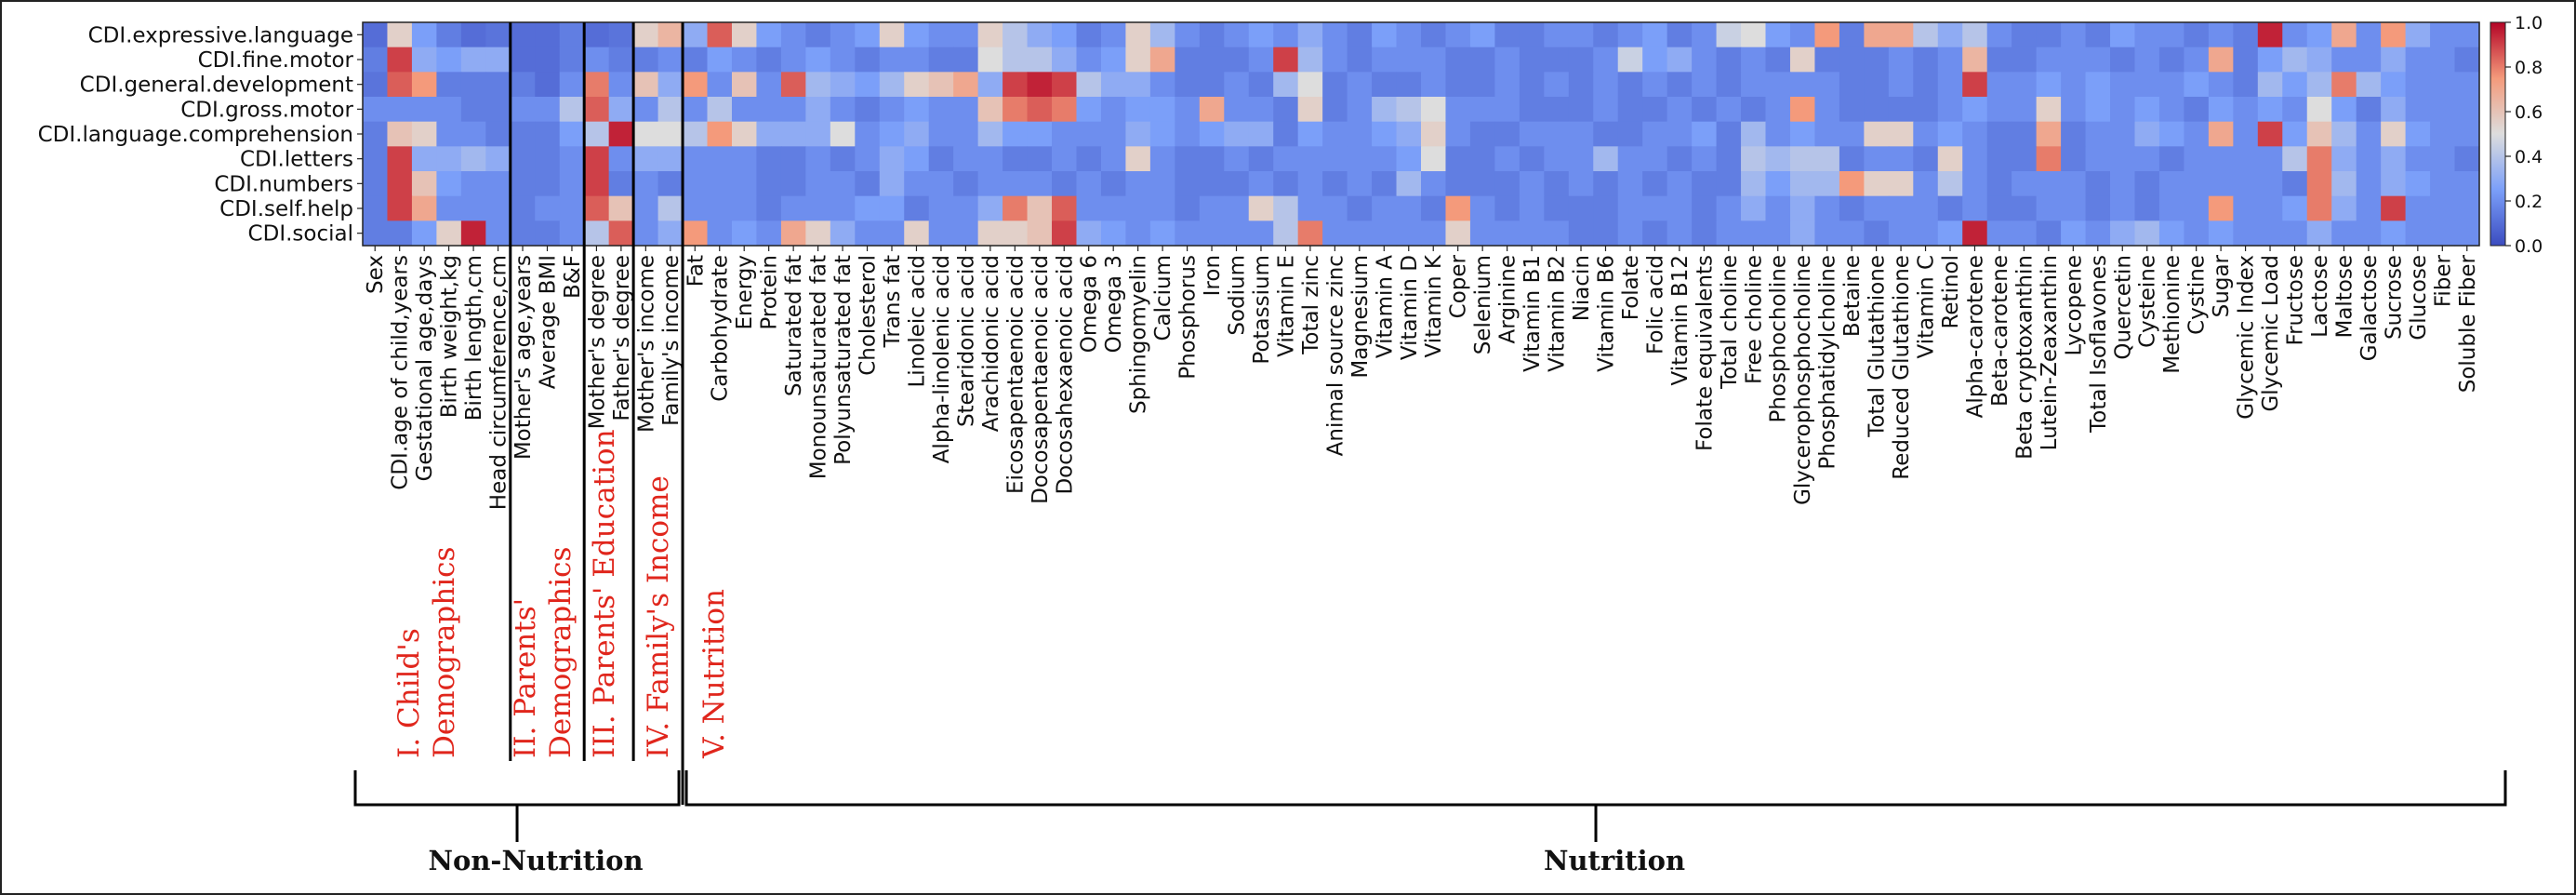 The width and height of the screenshot is (2576, 895). Describe the element at coordinates (499, 382) in the screenshot. I see `column-label: Head circumference,cm` at that location.